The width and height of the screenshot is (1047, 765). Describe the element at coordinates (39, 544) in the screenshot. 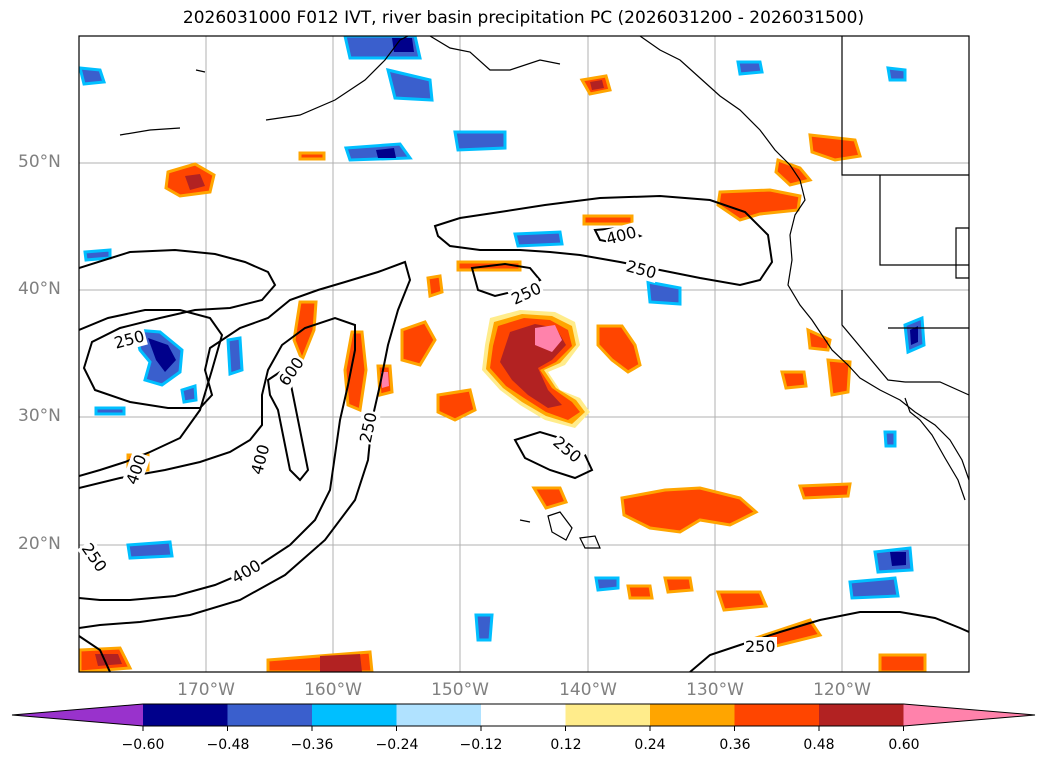

I see `lat-label-20n: 20°N` at that location.